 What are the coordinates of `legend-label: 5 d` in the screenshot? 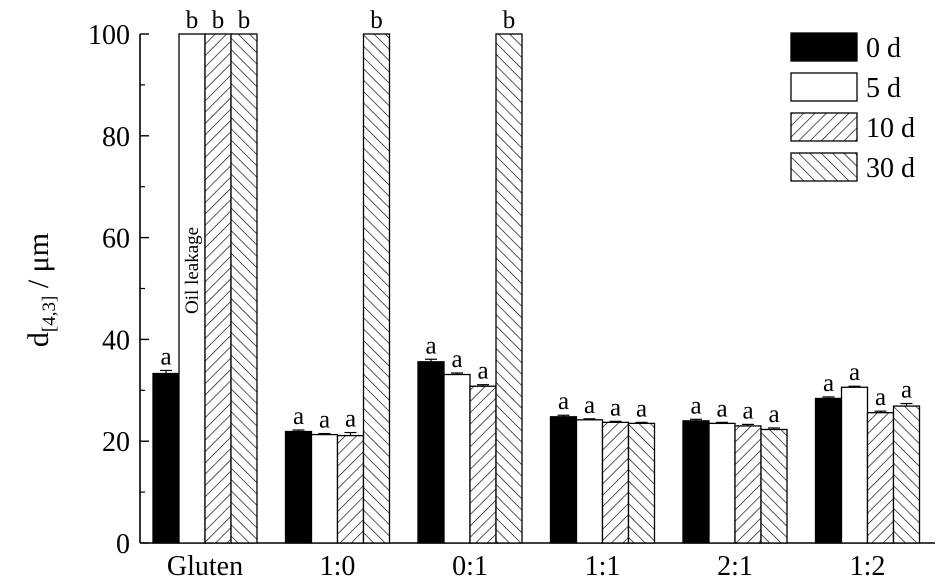 It's located at (883, 88).